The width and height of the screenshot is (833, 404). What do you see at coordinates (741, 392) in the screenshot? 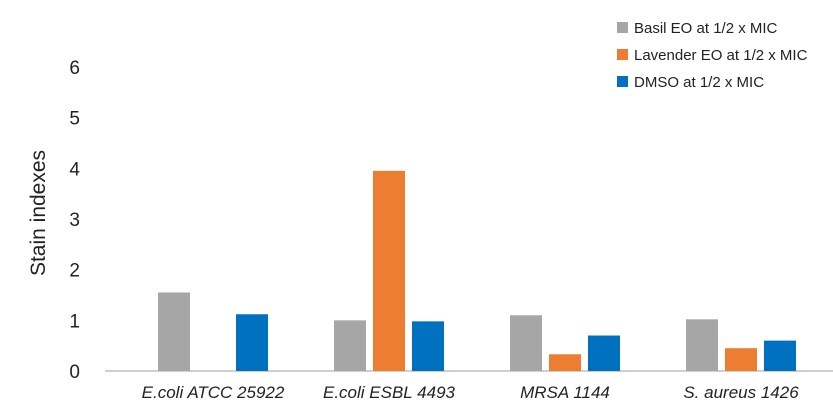
I see `x-tick-label: S. aureus 1426` at bounding box center [741, 392].